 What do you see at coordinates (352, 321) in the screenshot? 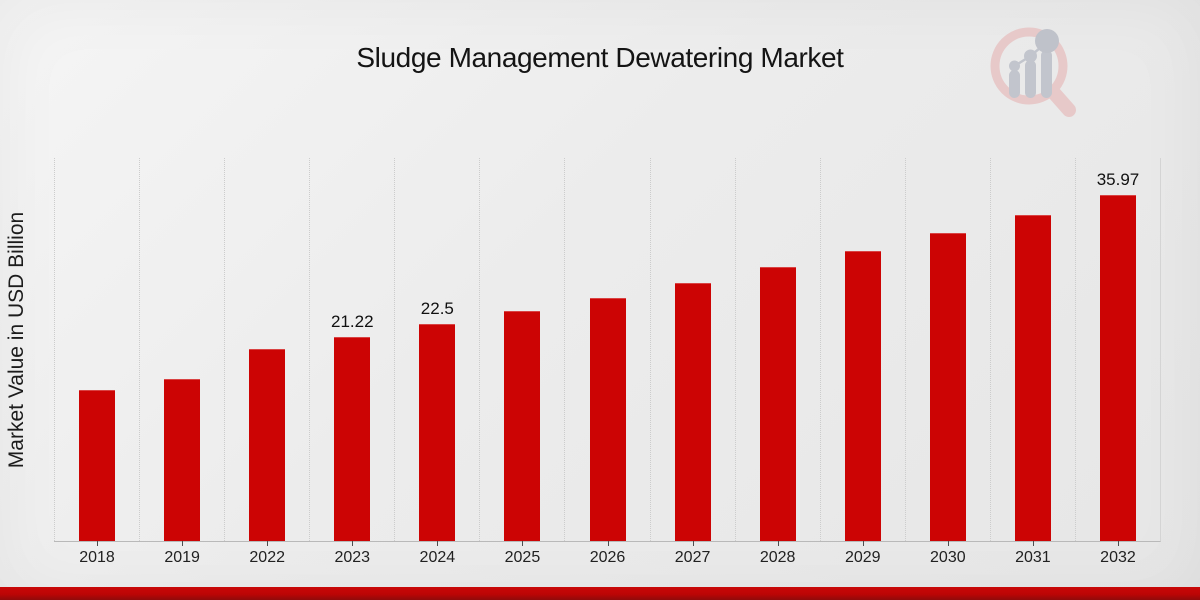
I see `bar-value-label-2023: 21.22` at bounding box center [352, 321].